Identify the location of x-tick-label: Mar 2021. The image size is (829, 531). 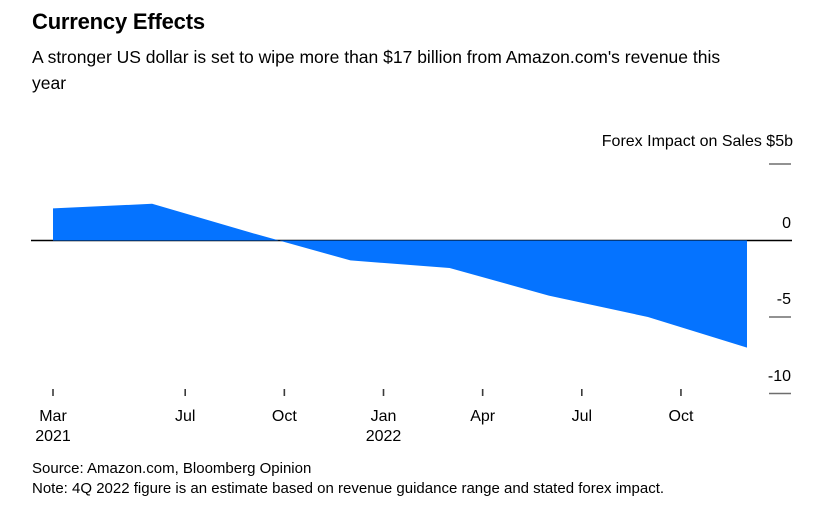
(53, 427).